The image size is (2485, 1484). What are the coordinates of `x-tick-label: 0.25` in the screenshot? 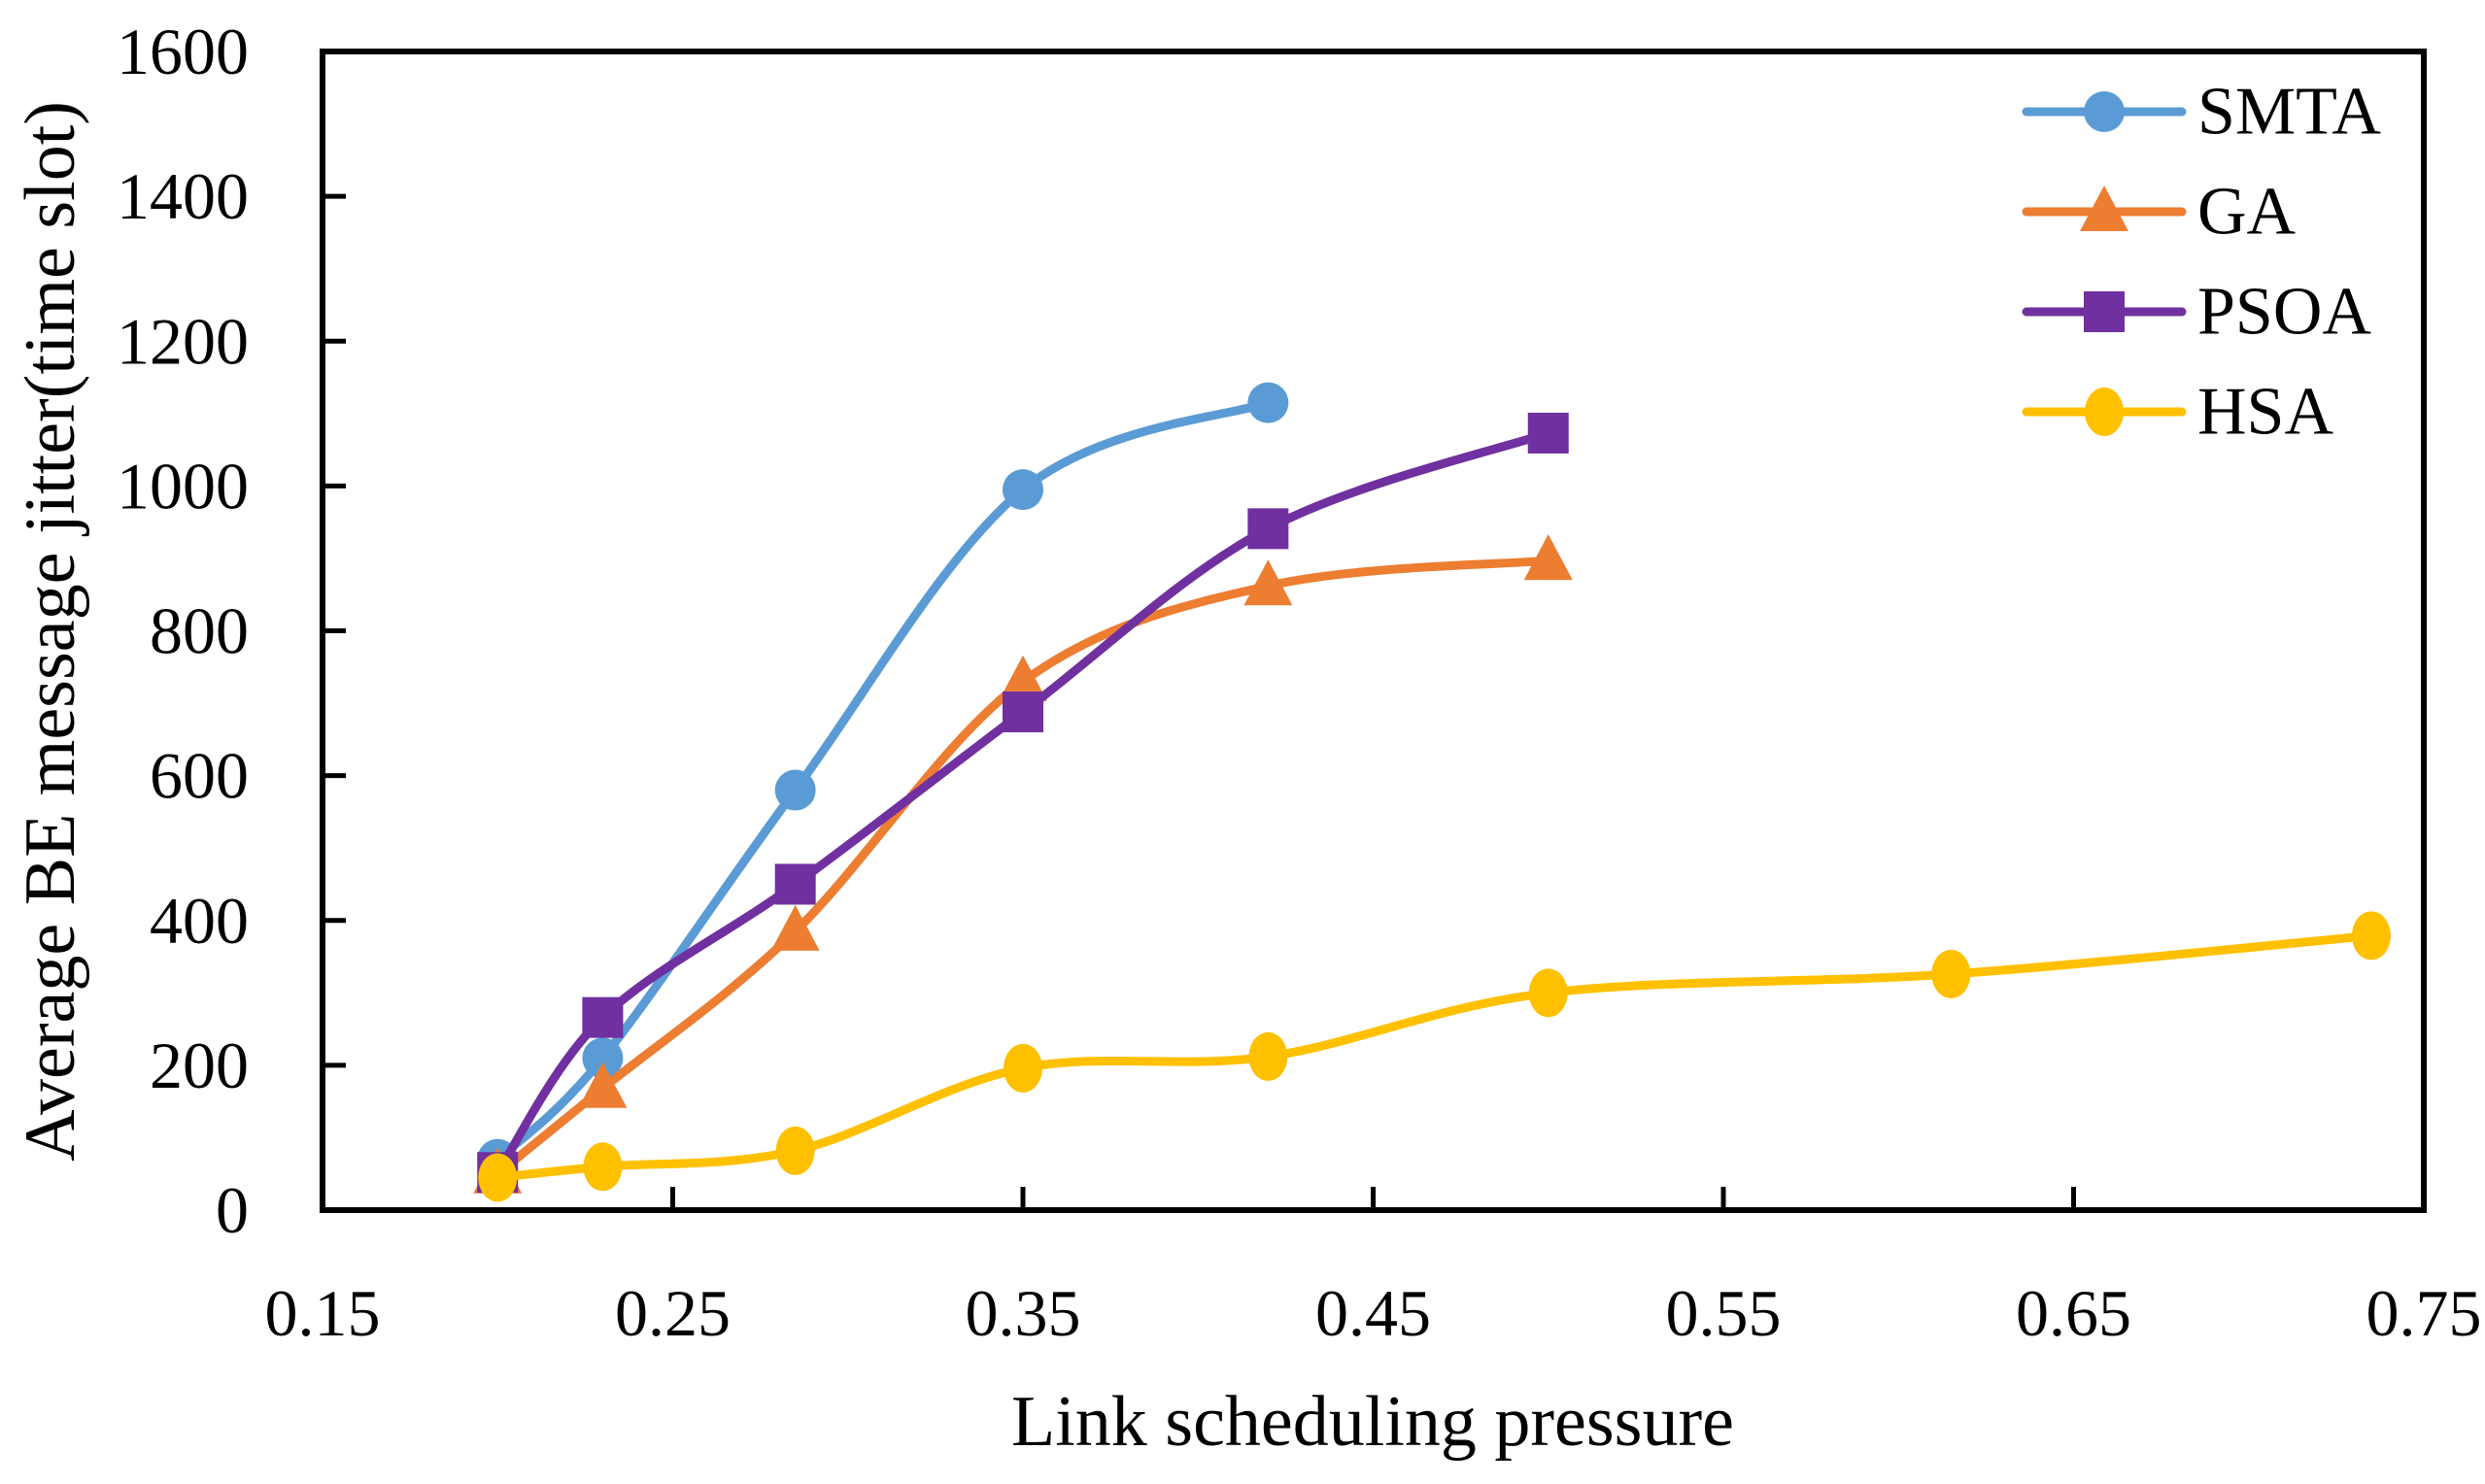 It's located at (673, 1313).